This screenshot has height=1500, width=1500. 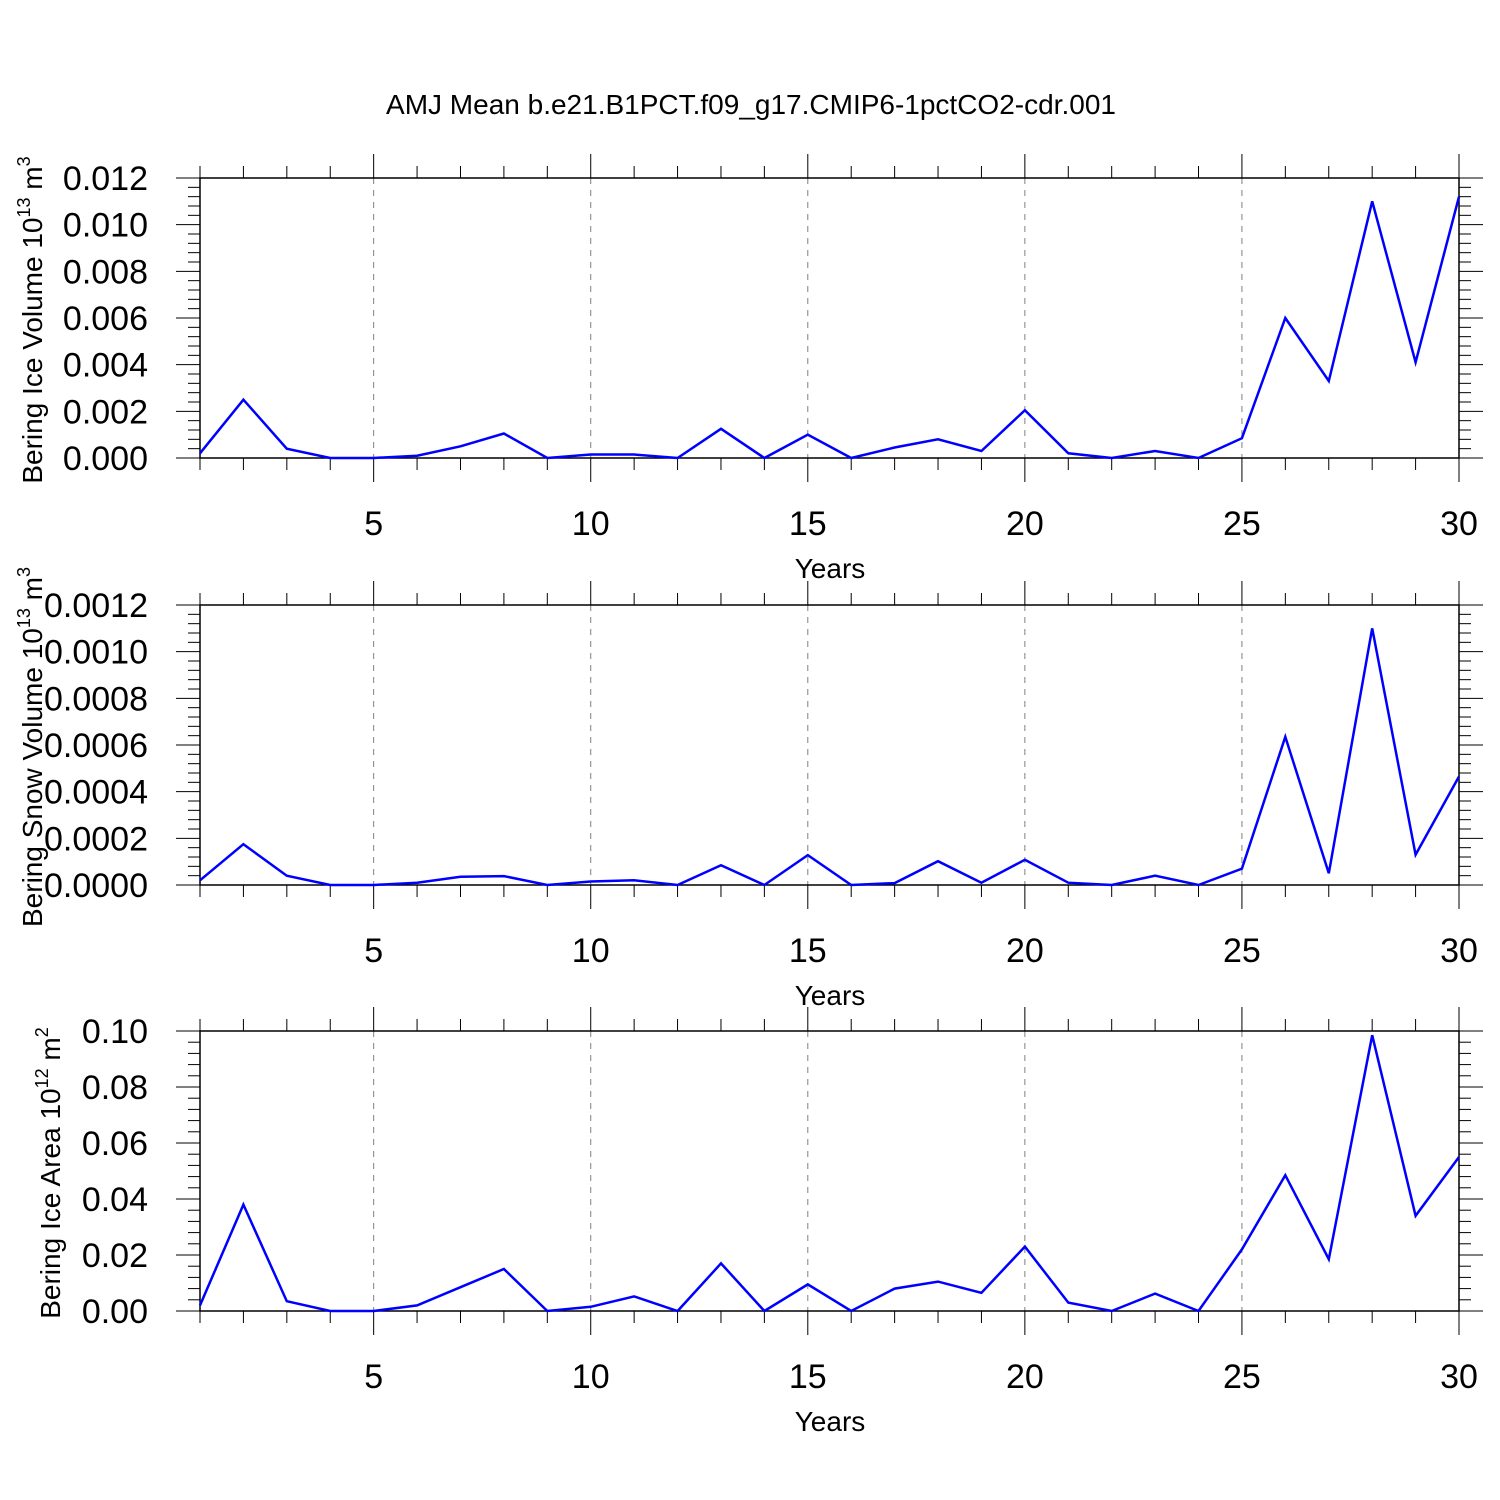 I want to click on y-tick-label: 0.000, so click(x=105, y=459).